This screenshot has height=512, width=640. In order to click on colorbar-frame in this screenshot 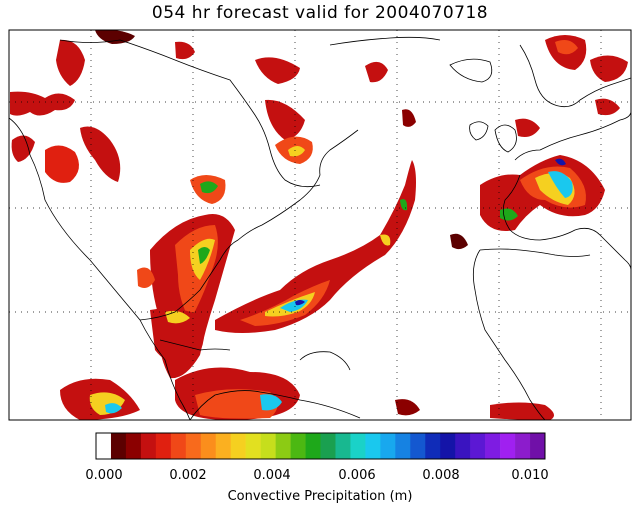, I will do `click(320, 446)`.